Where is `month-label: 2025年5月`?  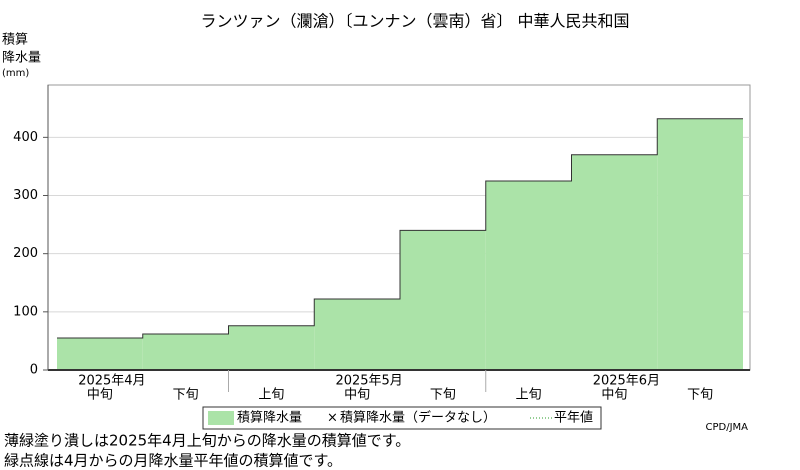
month-label: 2025年5月 is located at coordinates (368, 381).